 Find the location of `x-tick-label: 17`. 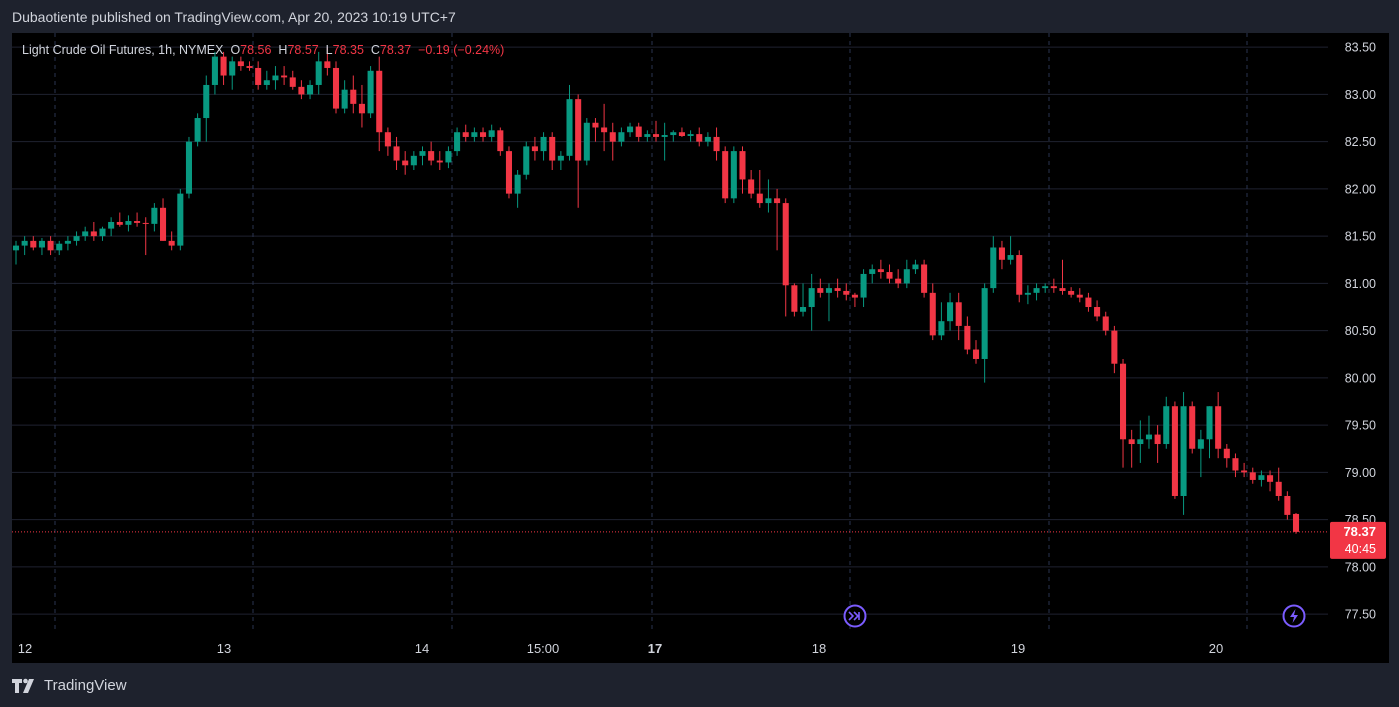

x-tick-label: 17 is located at coordinates (655, 648).